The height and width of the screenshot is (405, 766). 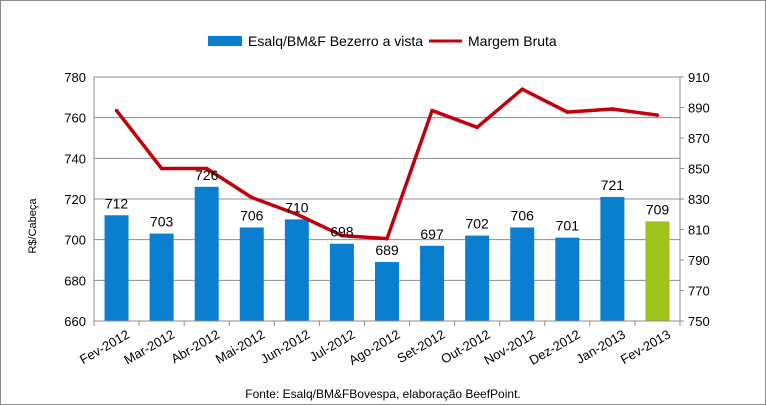 What do you see at coordinates (225, 41) in the screenshot?
I see `legend-swatch-bar` at bounding box center [225, 41].